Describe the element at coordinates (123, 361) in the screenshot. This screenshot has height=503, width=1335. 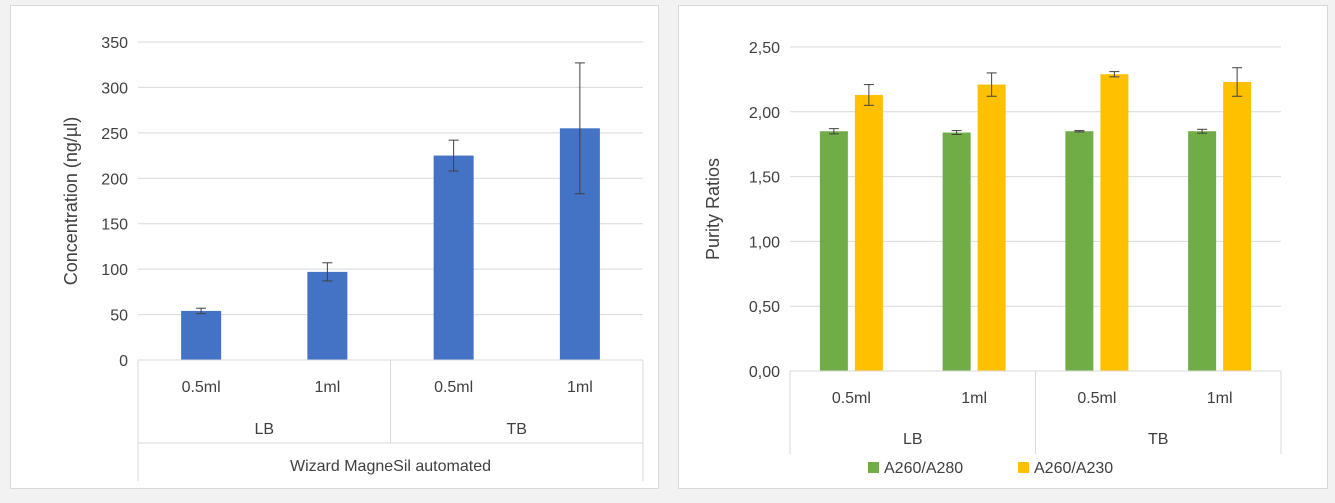
I see `y-tick-label: 0` at that location.